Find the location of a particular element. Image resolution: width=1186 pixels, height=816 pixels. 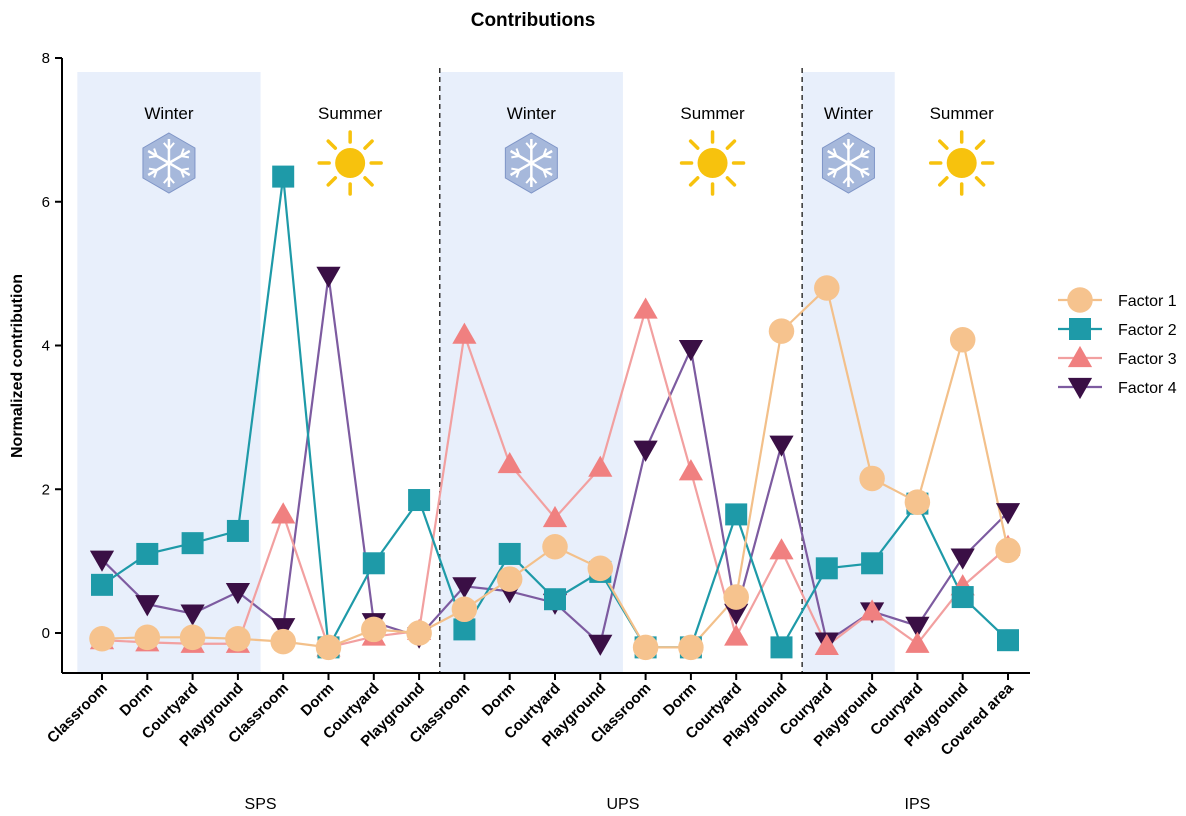

legend-label: Factor 4 is located at coordinates (1147, 388).